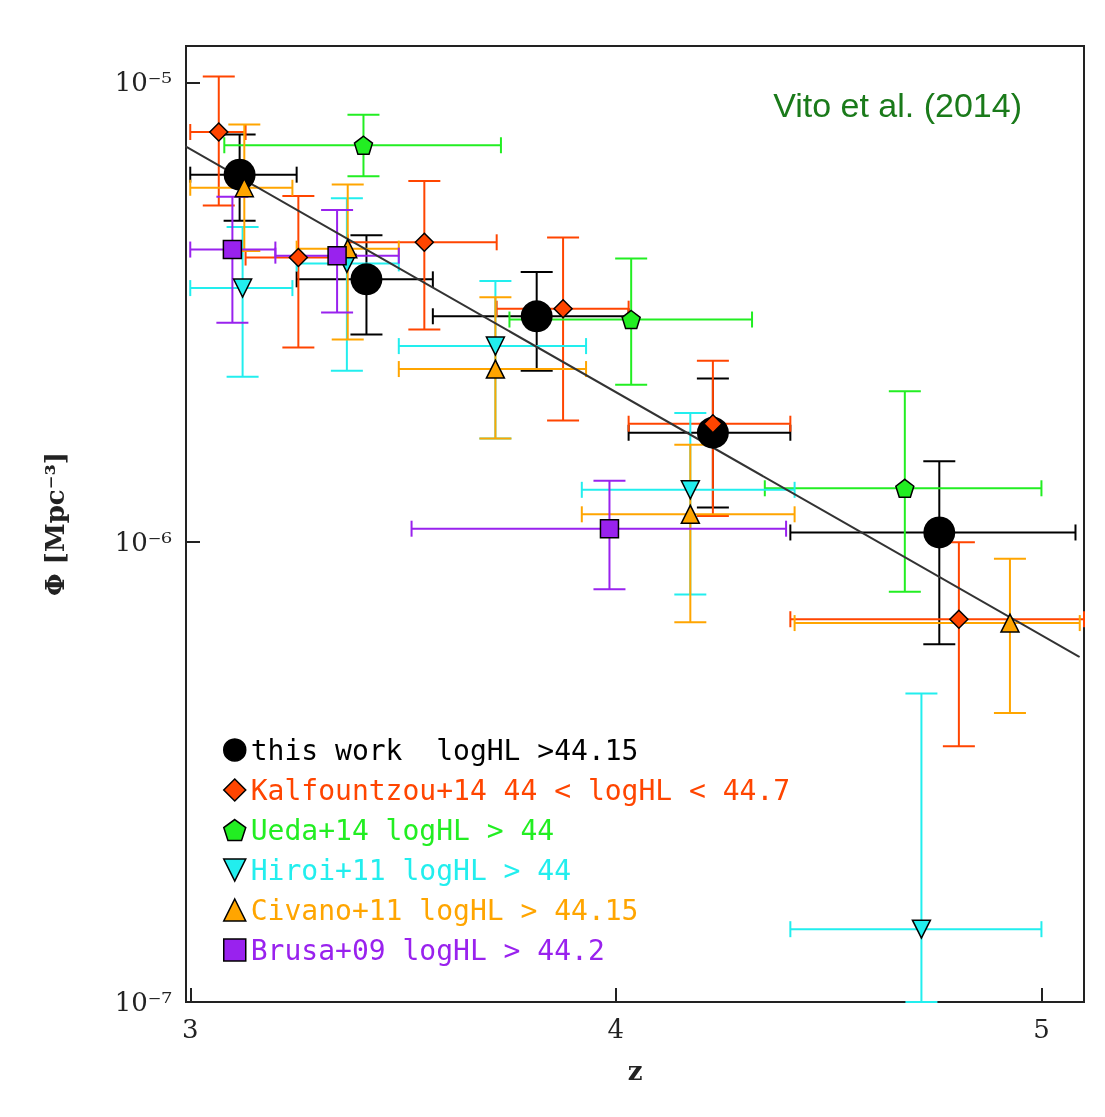 This screenshot has height=1117, width=1105. Describe the element at coordinates (520, 790) in the screenshot. I see `legend-label: Kalfountzou+14 44 < logHL < 44.7` at that location.